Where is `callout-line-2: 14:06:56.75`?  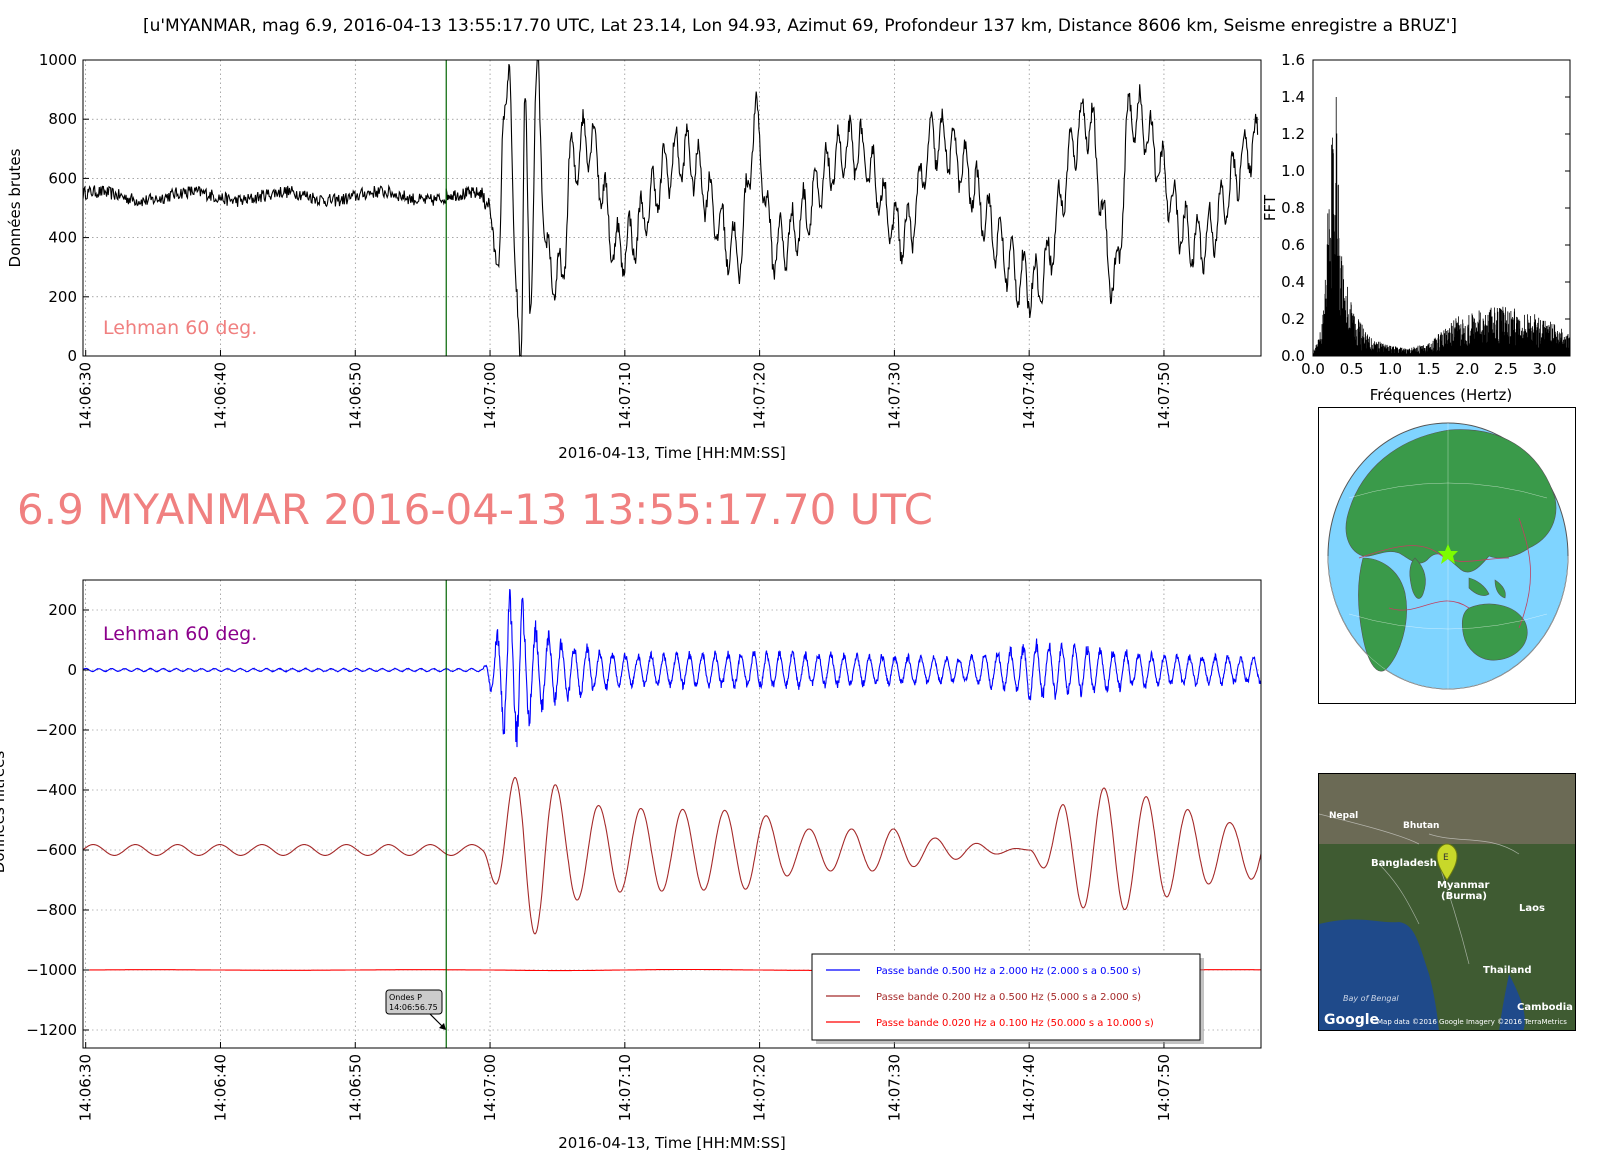
callout-line-2: 14:06:56.75 is located at coordinates (413, 1007).